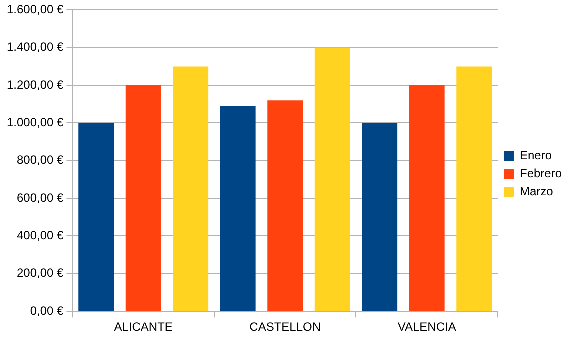 The height and width of the screenshot is (342, 580). Describe the element at coordinates (40, 160) in the screenshot. I see `y-tick-label: 800,00 €` at that location.